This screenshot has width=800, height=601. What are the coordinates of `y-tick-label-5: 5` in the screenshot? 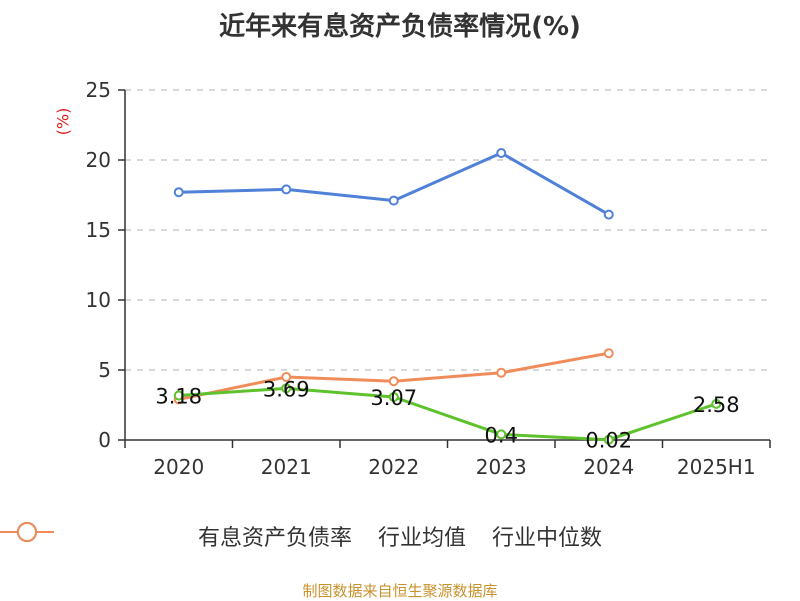 It's located at (104, 370).